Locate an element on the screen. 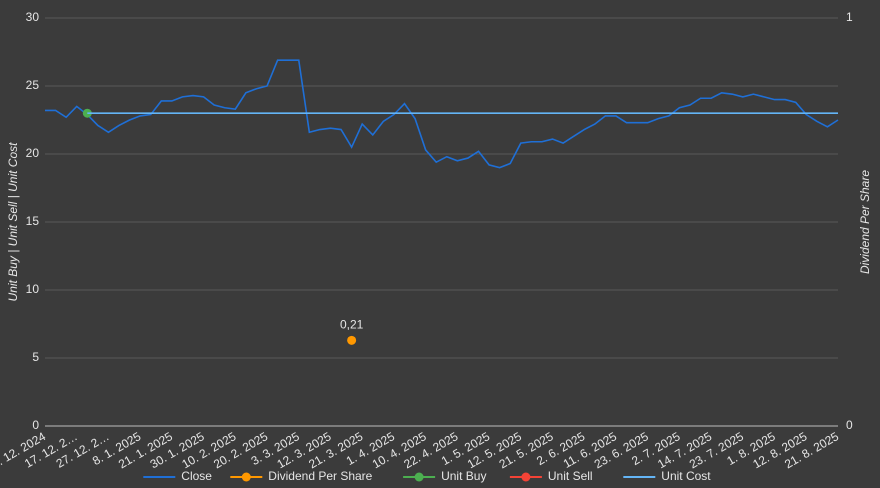 This screenshot has width=880, height=488. y2-tick-label: 0 is located at coordinates (849, 425).